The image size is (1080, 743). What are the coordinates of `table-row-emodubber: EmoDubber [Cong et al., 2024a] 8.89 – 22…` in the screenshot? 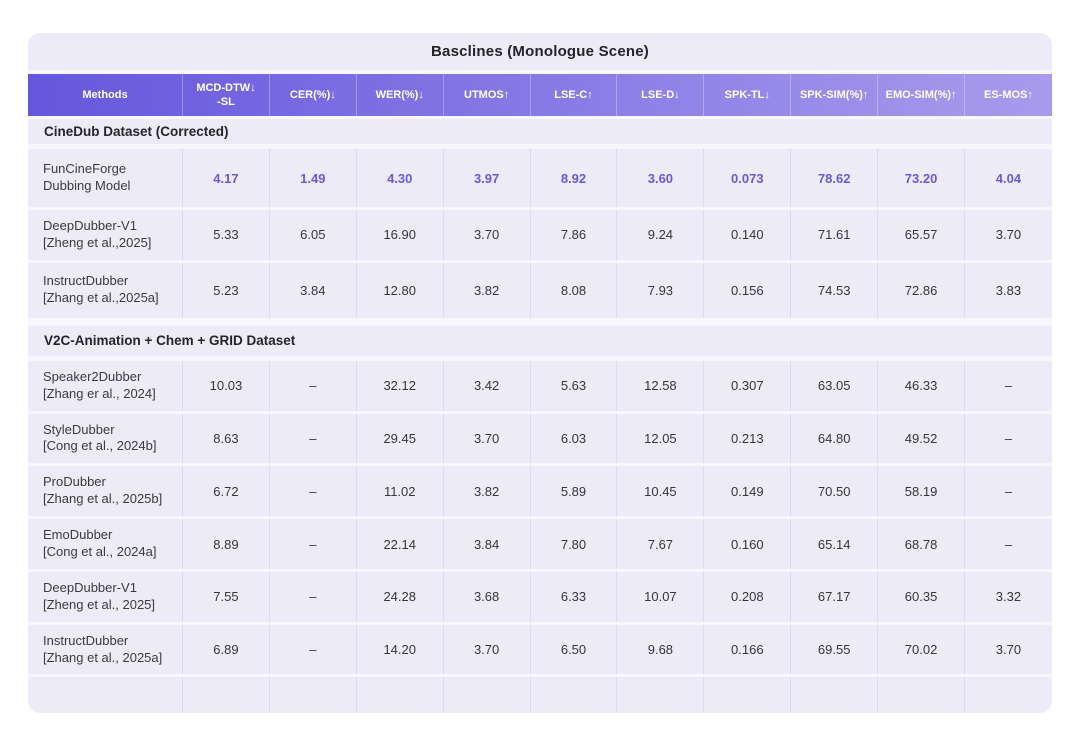 It's located at (540, 545).